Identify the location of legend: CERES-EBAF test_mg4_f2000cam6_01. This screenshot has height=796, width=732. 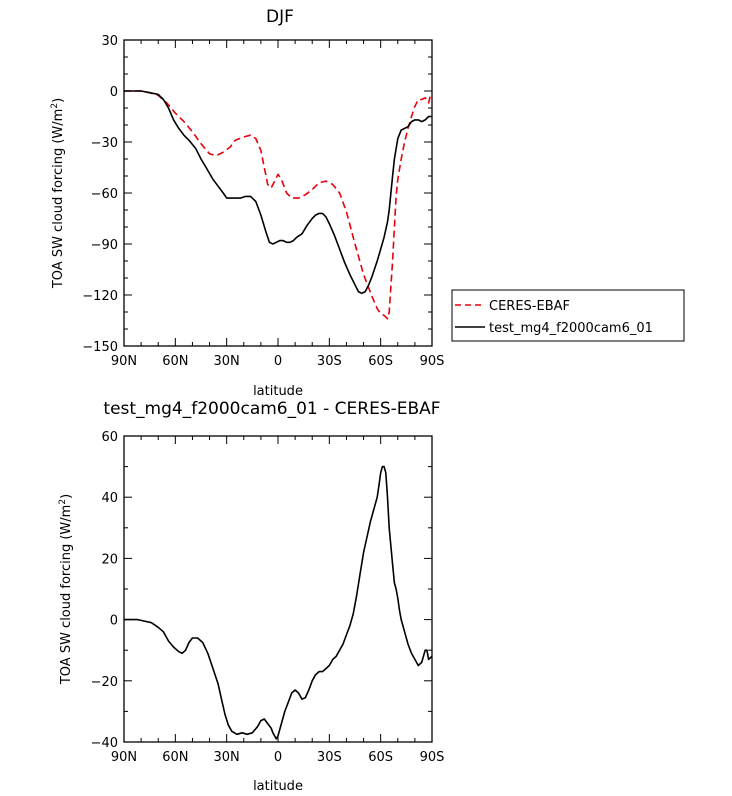
(568, 315).